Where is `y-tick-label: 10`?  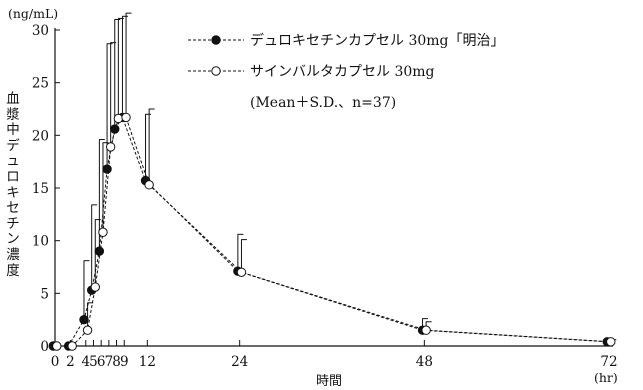
y-tick-label: 10 is located at coordinates (40, 242).